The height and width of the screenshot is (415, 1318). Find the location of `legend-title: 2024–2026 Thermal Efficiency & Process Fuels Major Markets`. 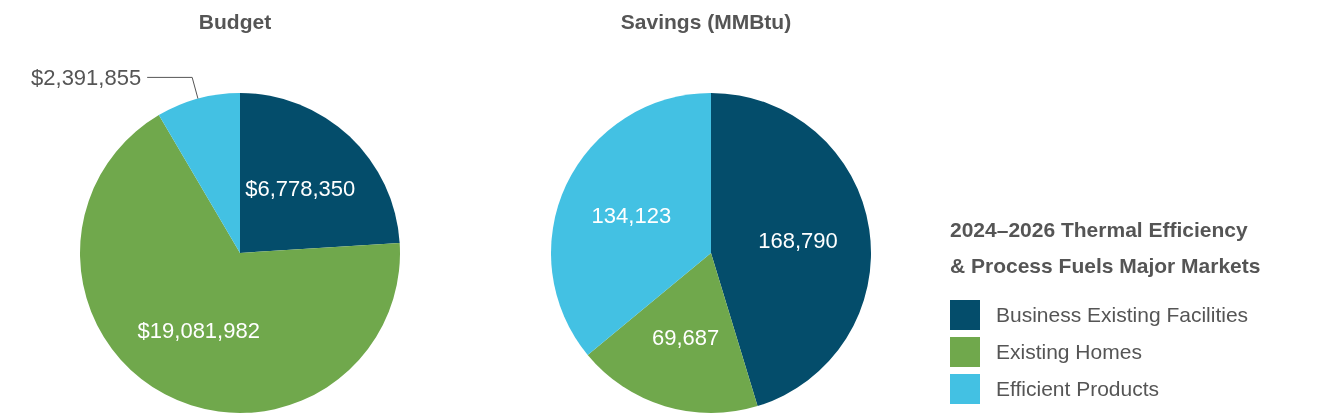

legend-title: 2024–2026 Thermal Efficiency & Process Fuels Major Markets is located at coordinates (1106, 248).